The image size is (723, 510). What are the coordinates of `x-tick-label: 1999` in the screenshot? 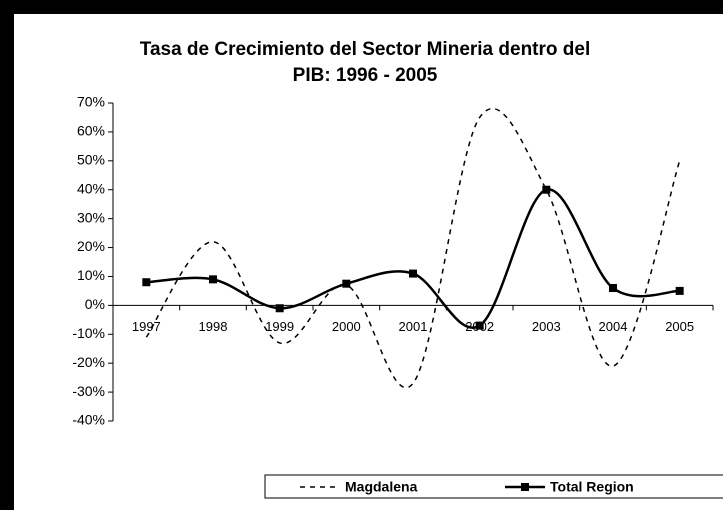 It's located at (279, 326).